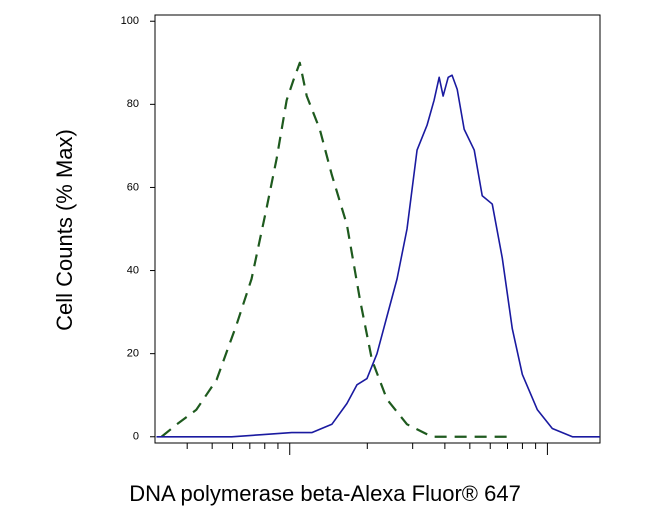 The width and height of the screenshot is (650, 525). I want to click on y-tick-label: 20, so click(133, 354).